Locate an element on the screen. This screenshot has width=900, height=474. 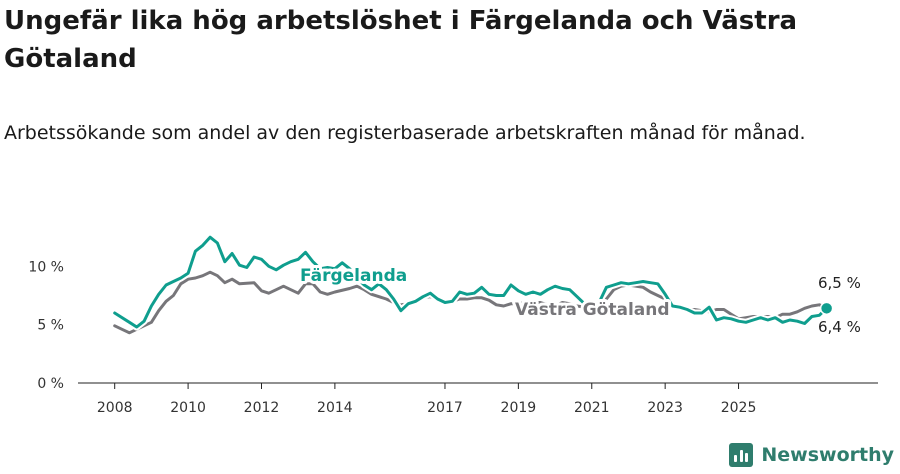
y-tick-label: 0 % is located at coordinates (50, 384).